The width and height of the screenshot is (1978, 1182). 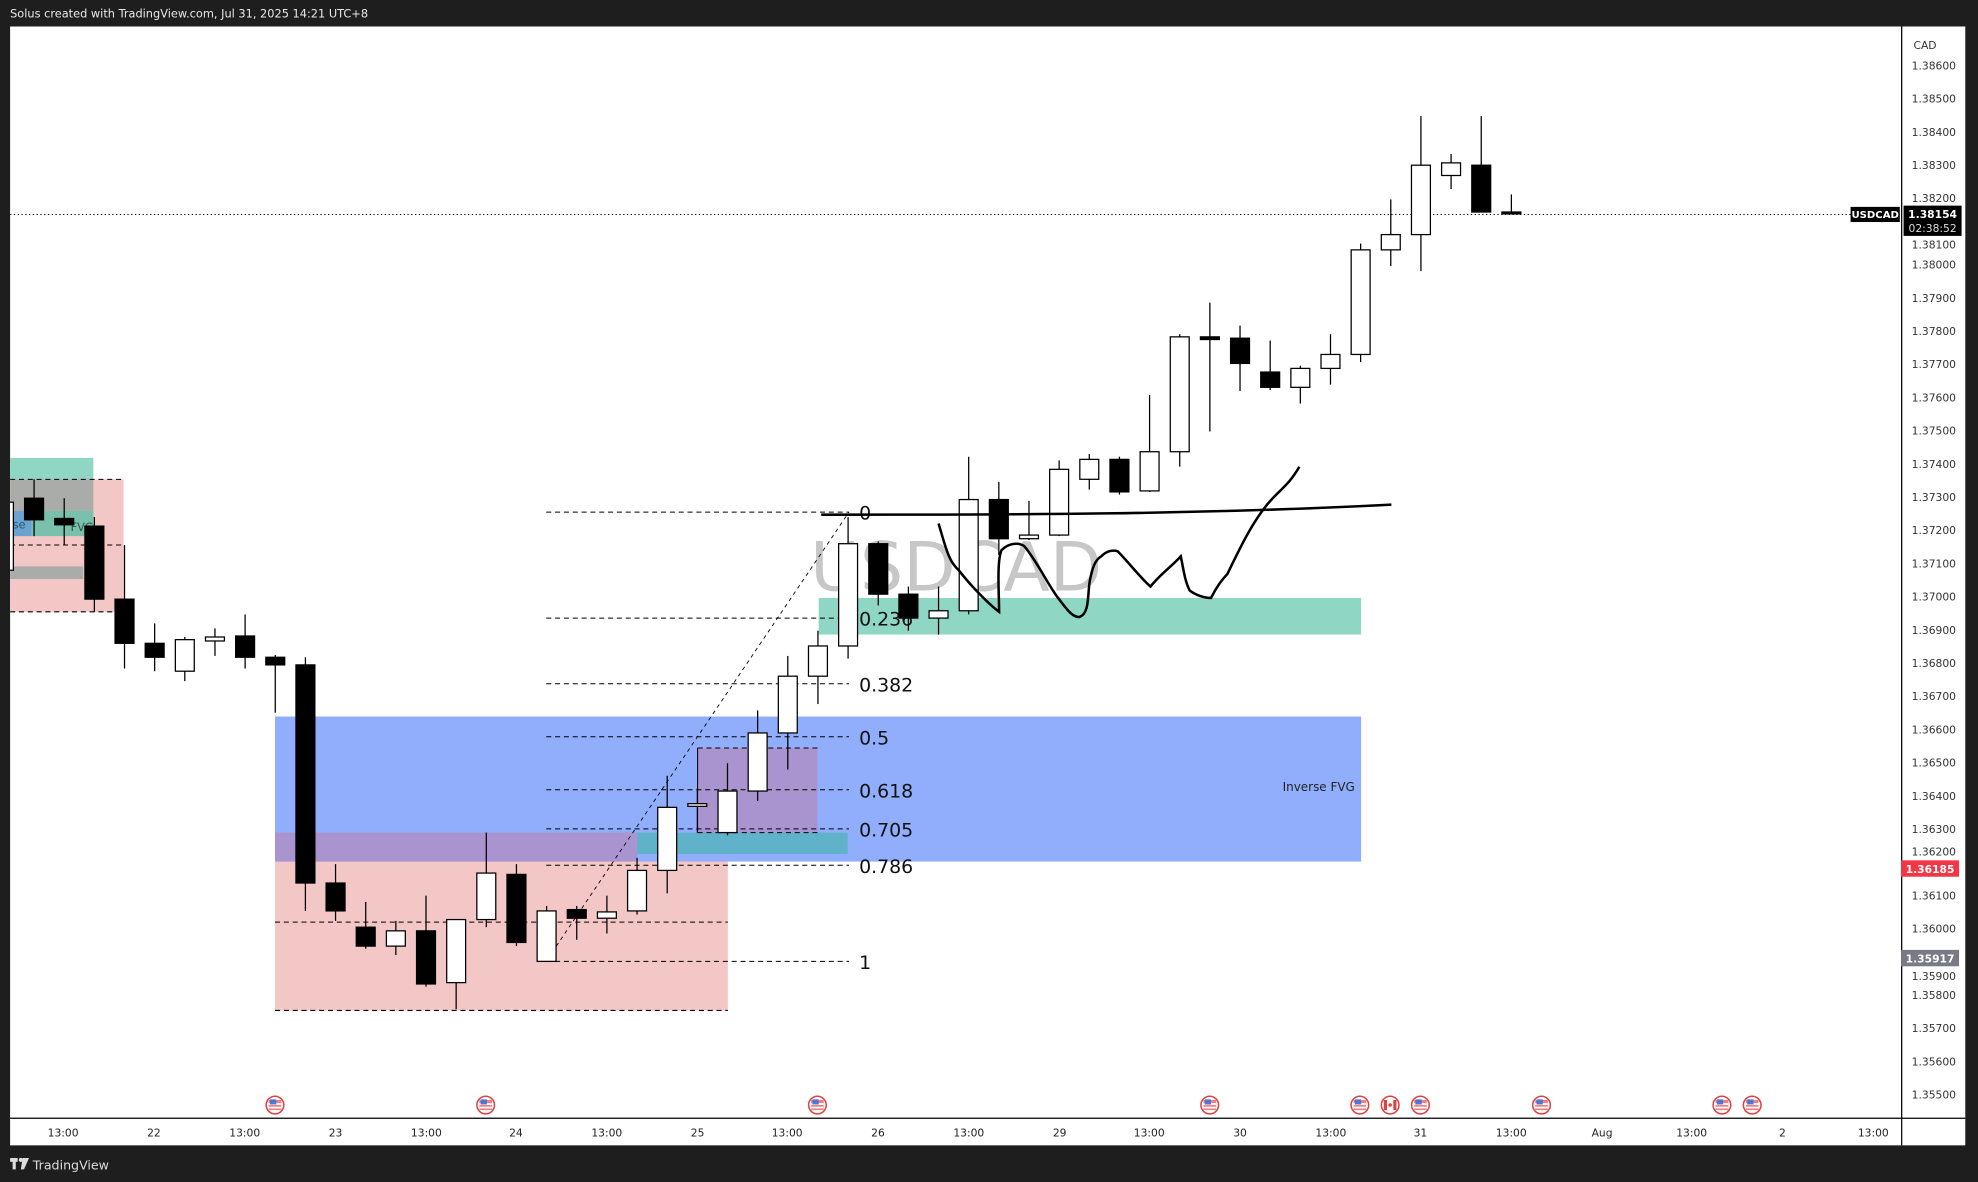 I want to click on economic-event-flags, so click(x=1013, y=1105).